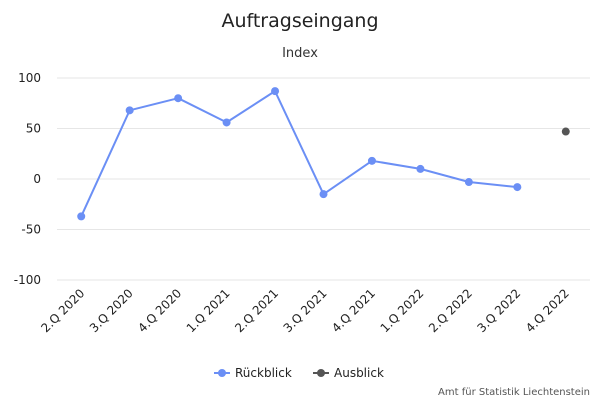 The image size is (600, 400). I want to click on x-tick-label: 3.Q 2022, so click(498, 310).